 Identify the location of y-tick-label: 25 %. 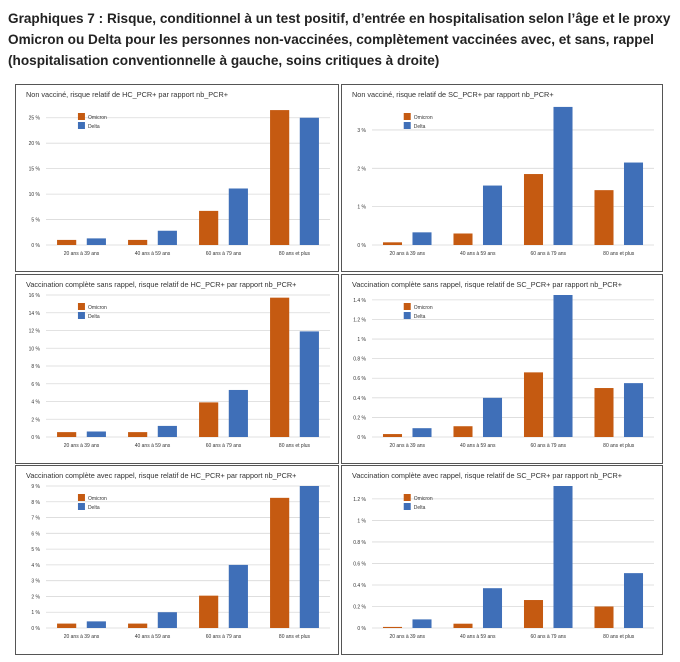
(35, 119).